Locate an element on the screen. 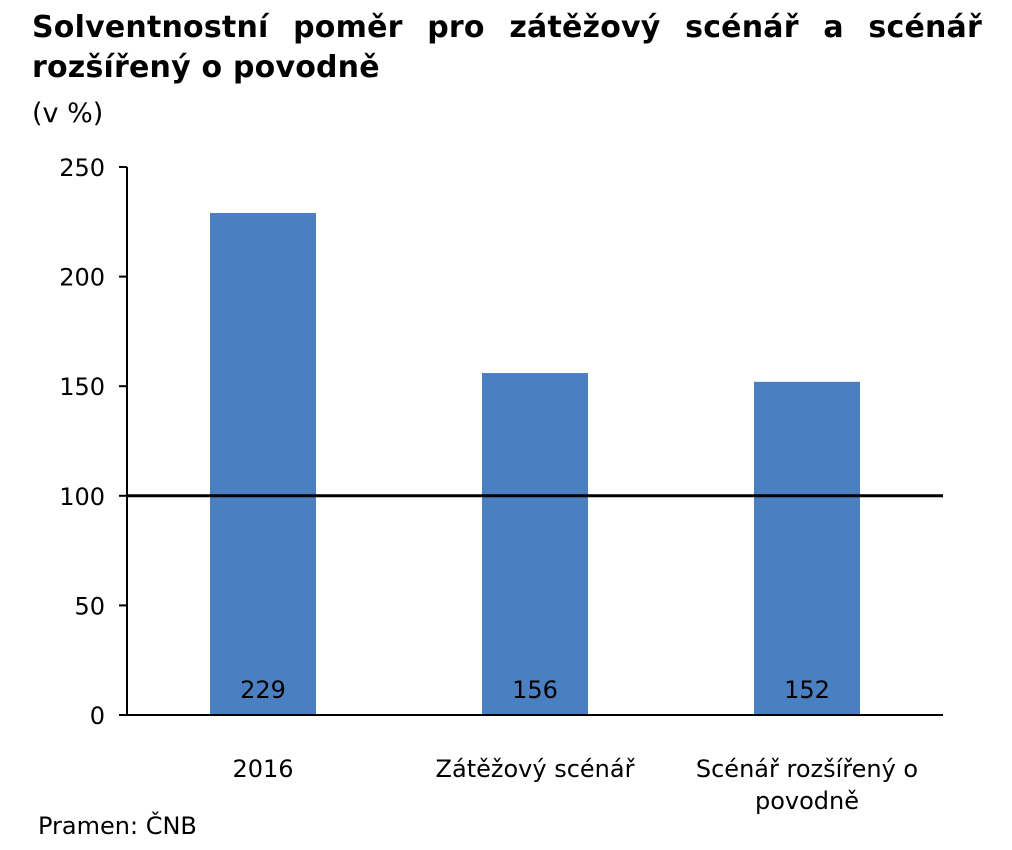 The width and height of the screenshot is (1012, 850). unit-label: (v %) is located at coordinates (68, 113).